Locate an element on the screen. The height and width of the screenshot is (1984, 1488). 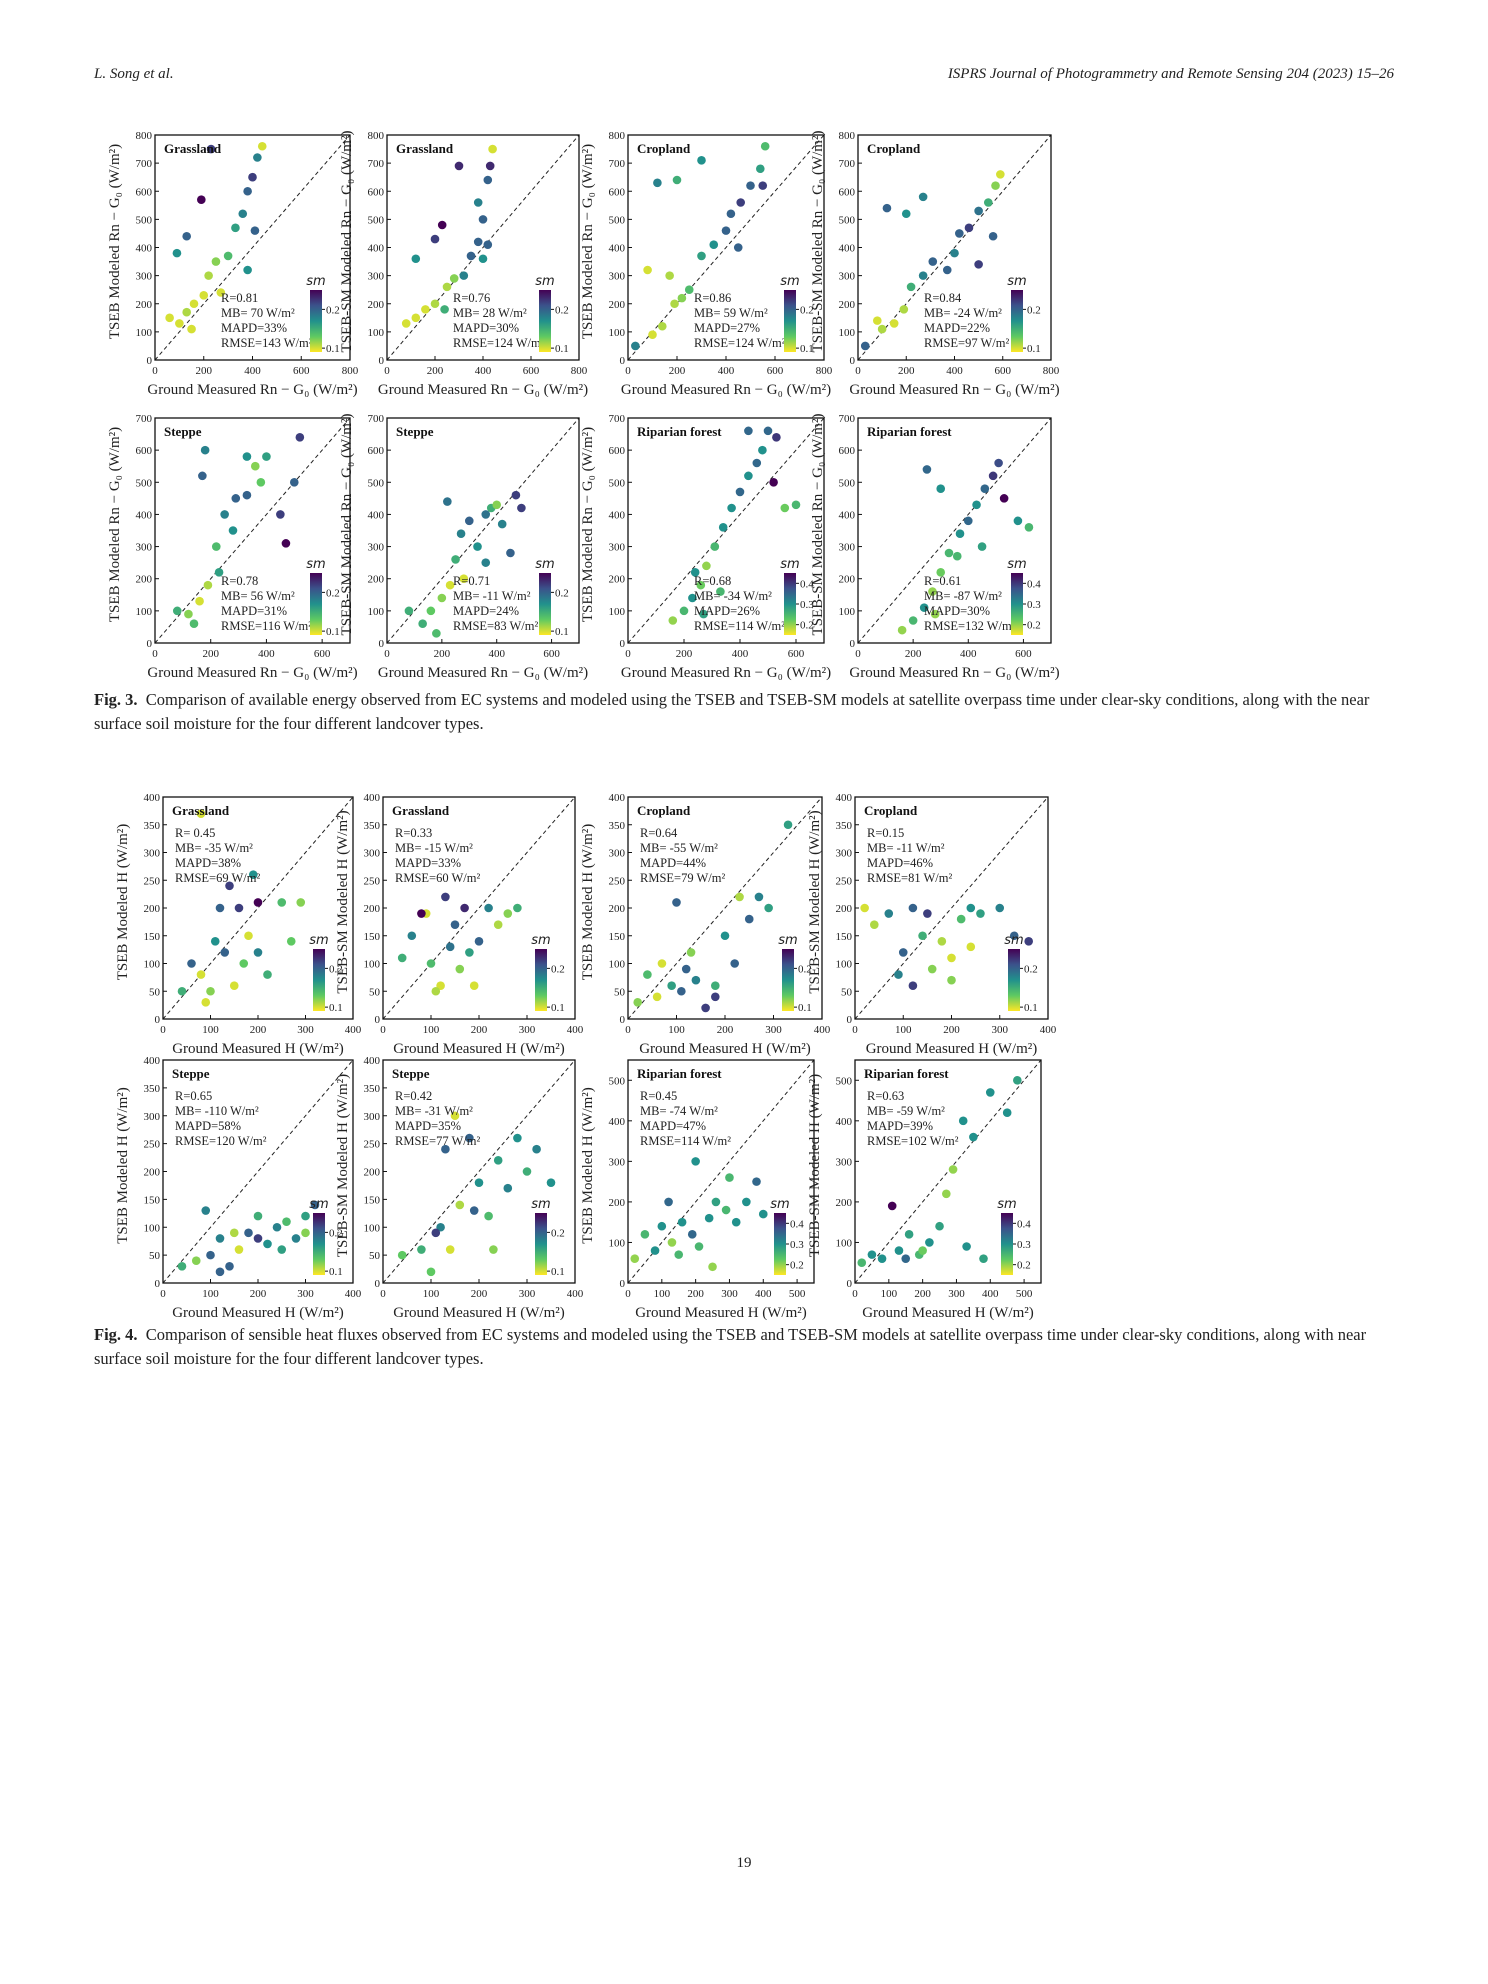
colorbar is located at coordinates (319, 980).